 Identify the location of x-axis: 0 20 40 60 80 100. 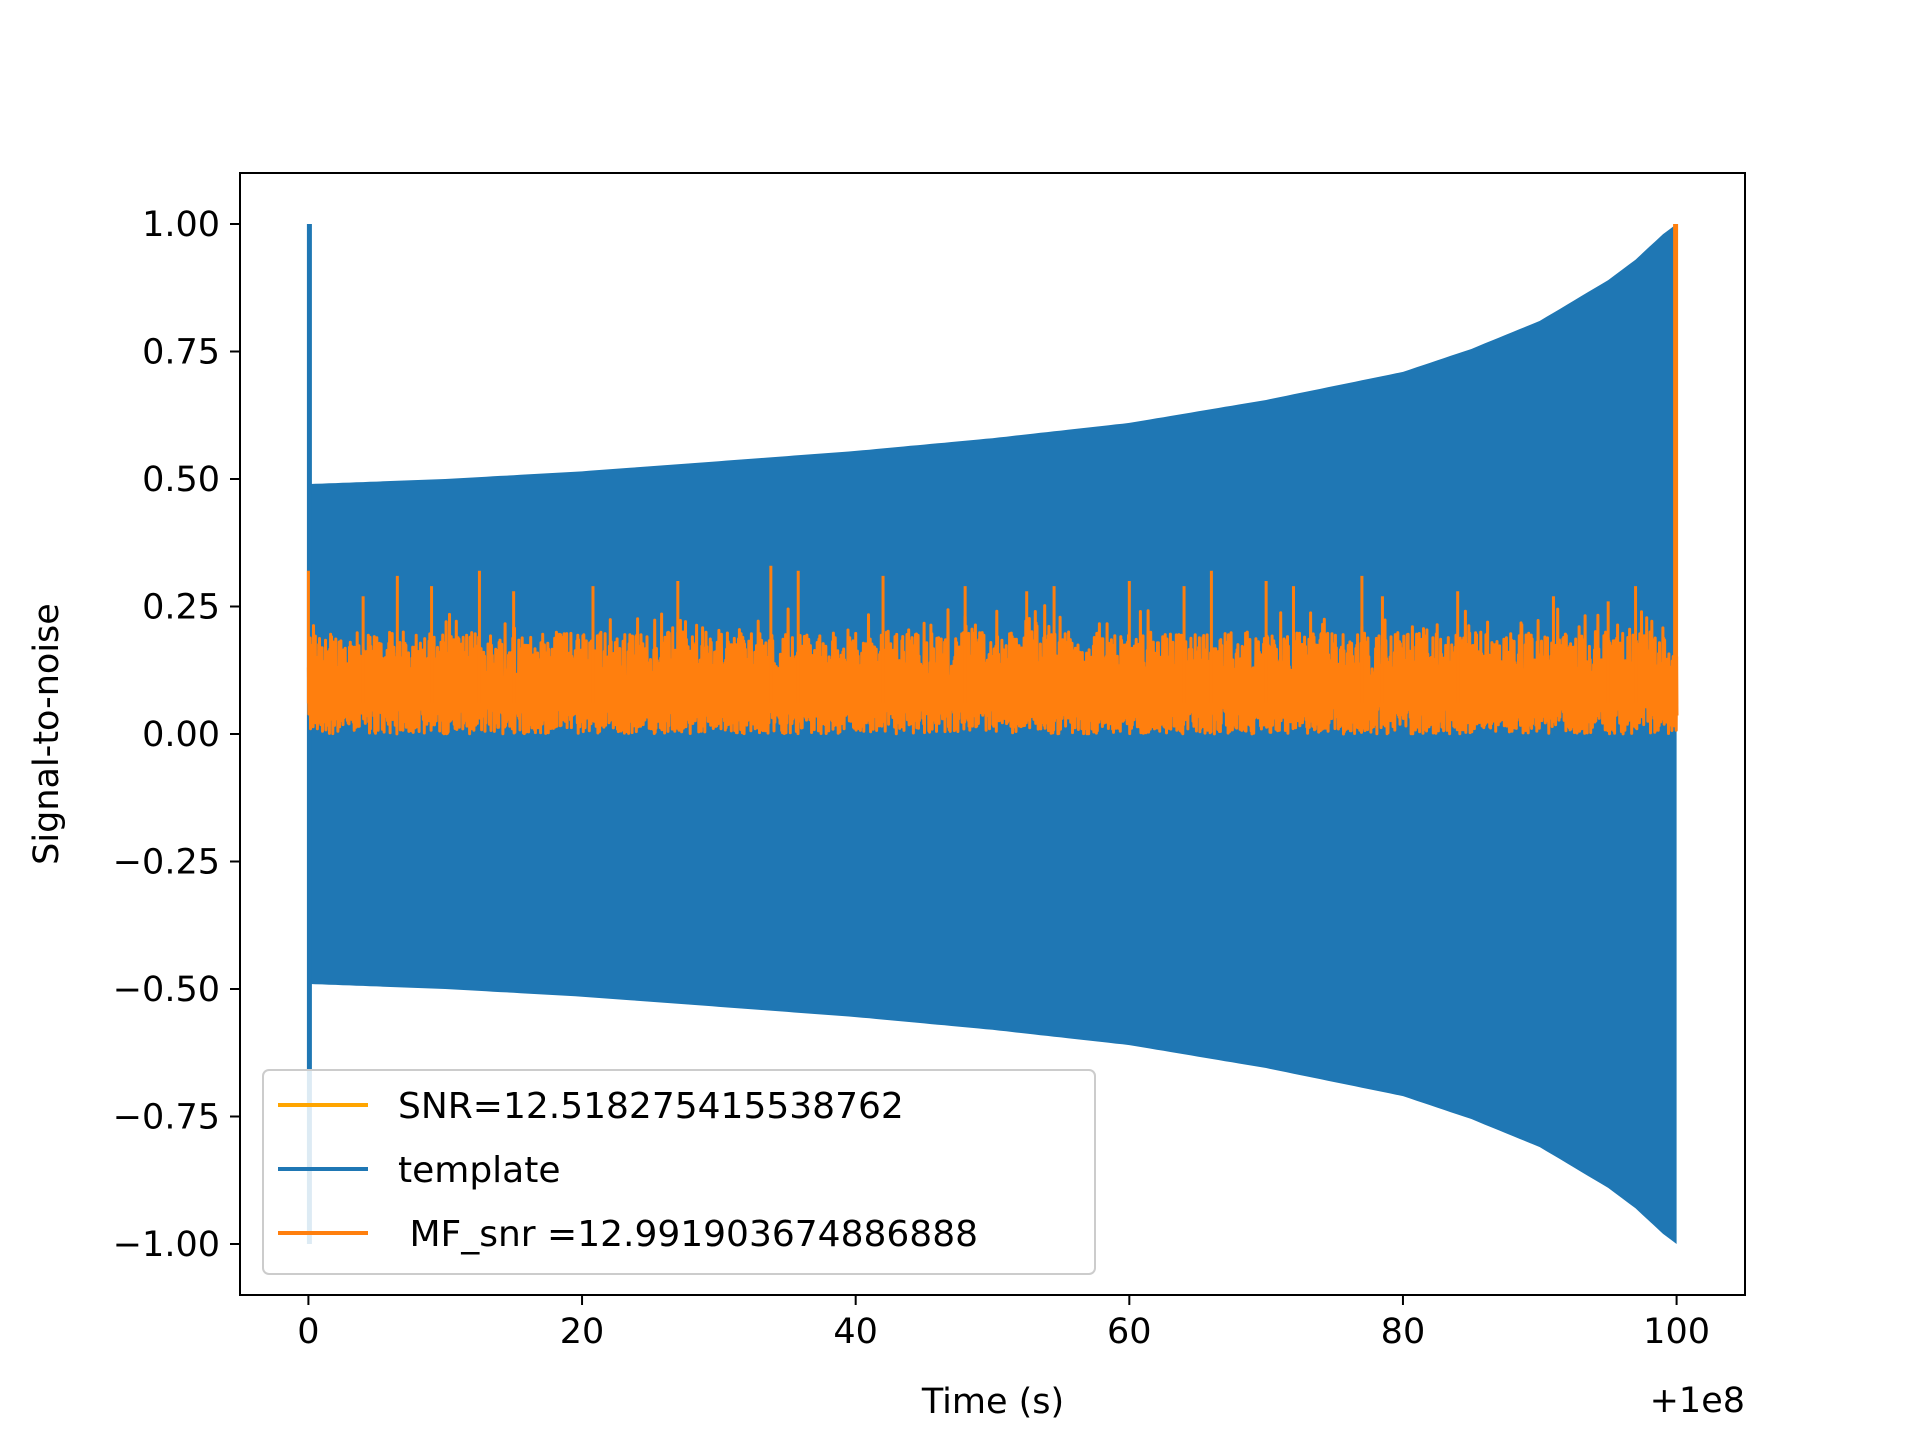
(1003, 1323).